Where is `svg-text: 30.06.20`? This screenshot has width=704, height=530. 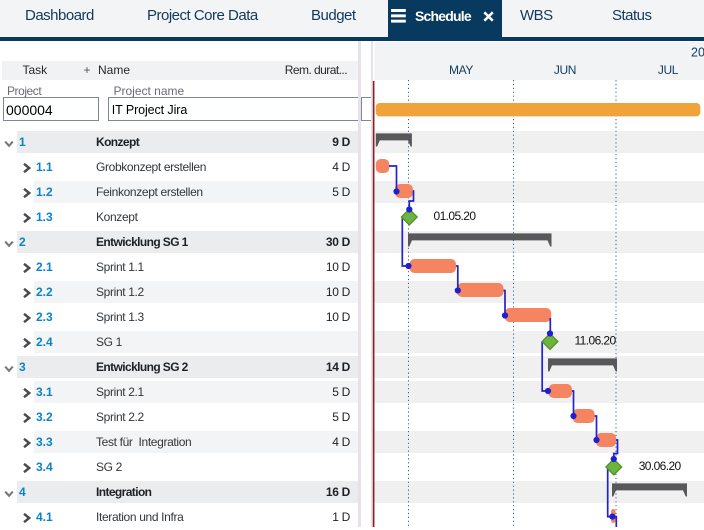
svg-text: 30.06.20 is located at coordinates (660, 466).